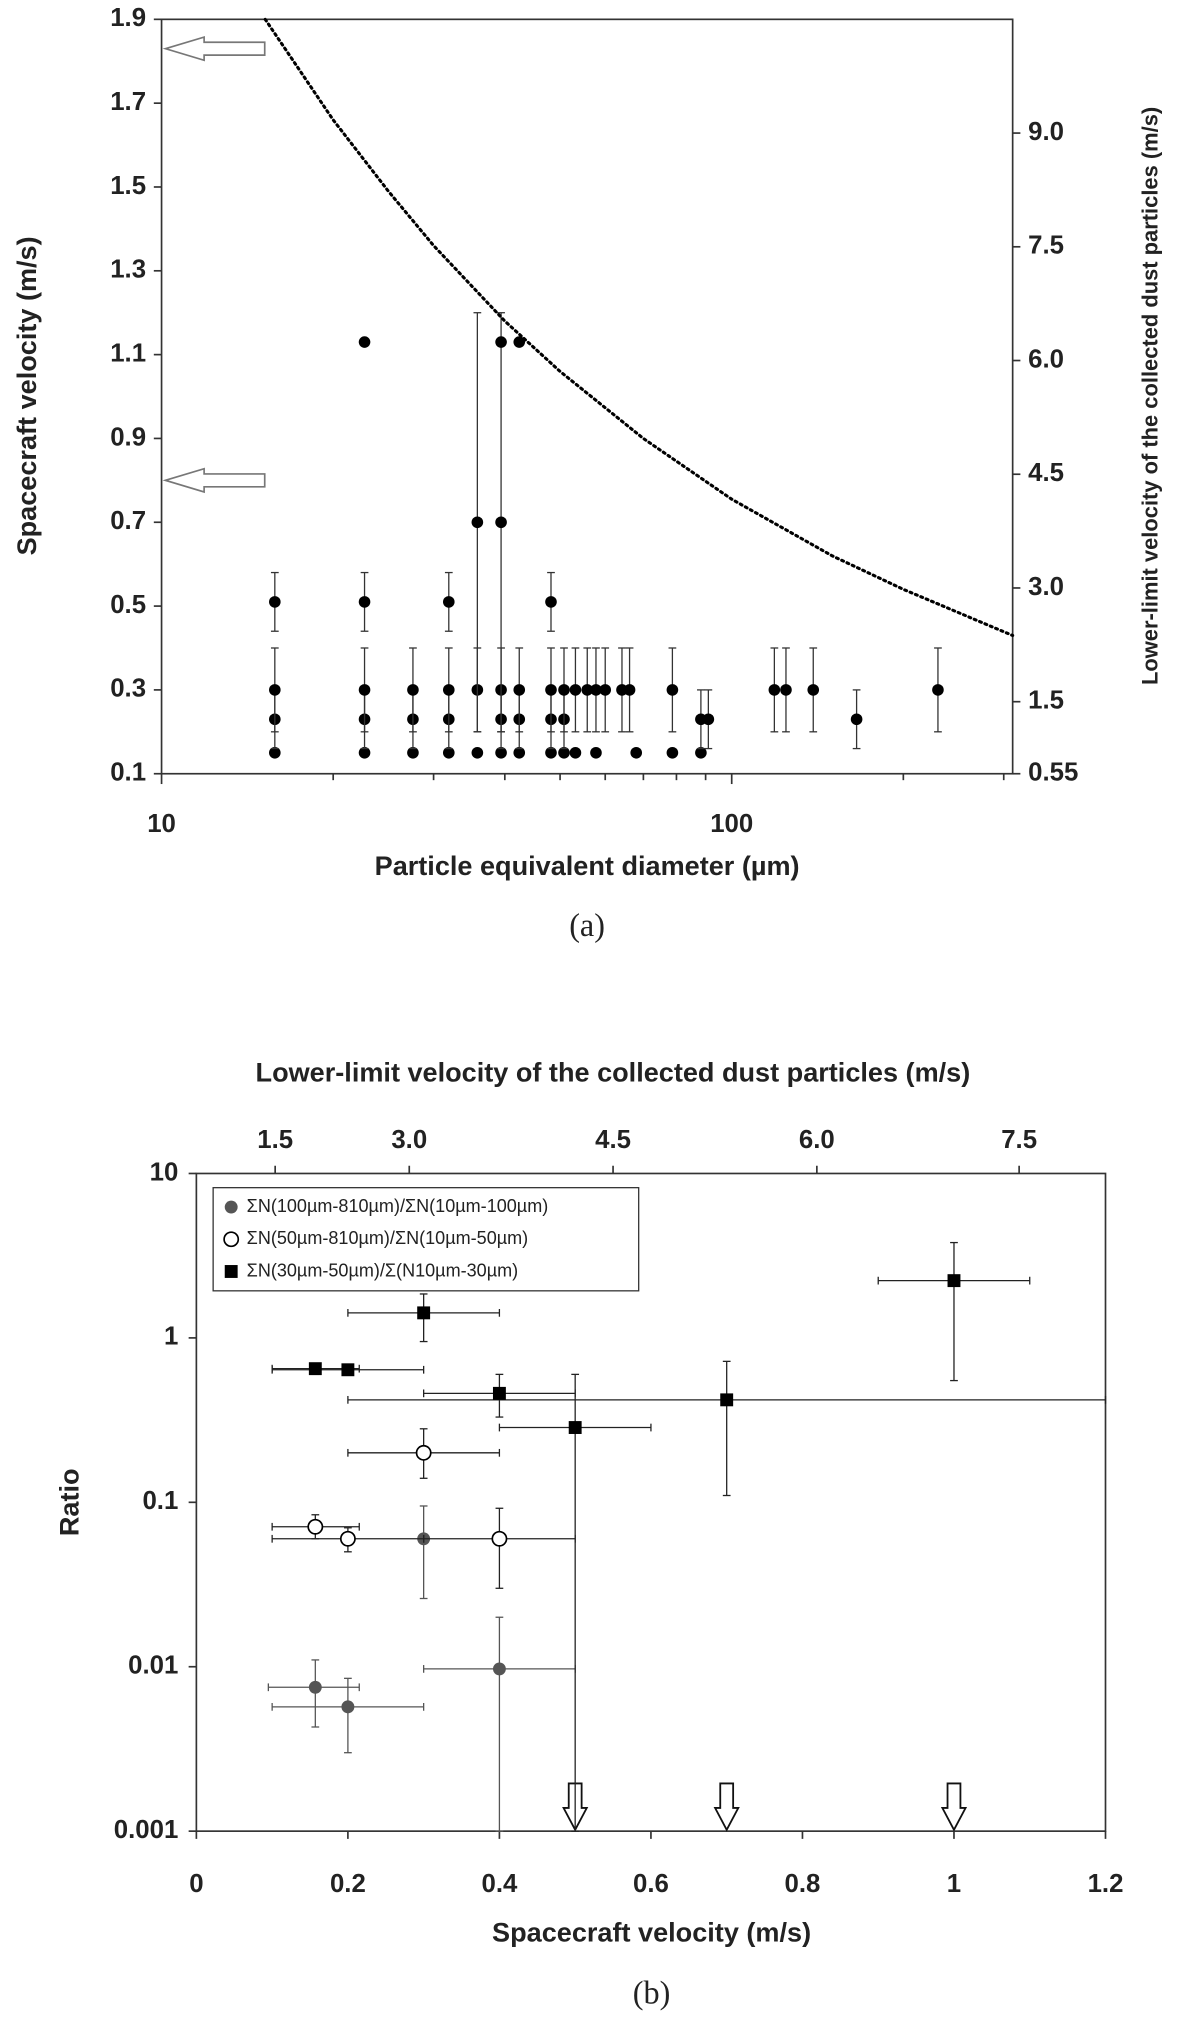 The height and width of the screenshot is (2022, 1200). Describe the element at coordinates (587, 865) in the screenshot. I see `x-axis-label: Particle equivalent diameter (µm)` at that location.